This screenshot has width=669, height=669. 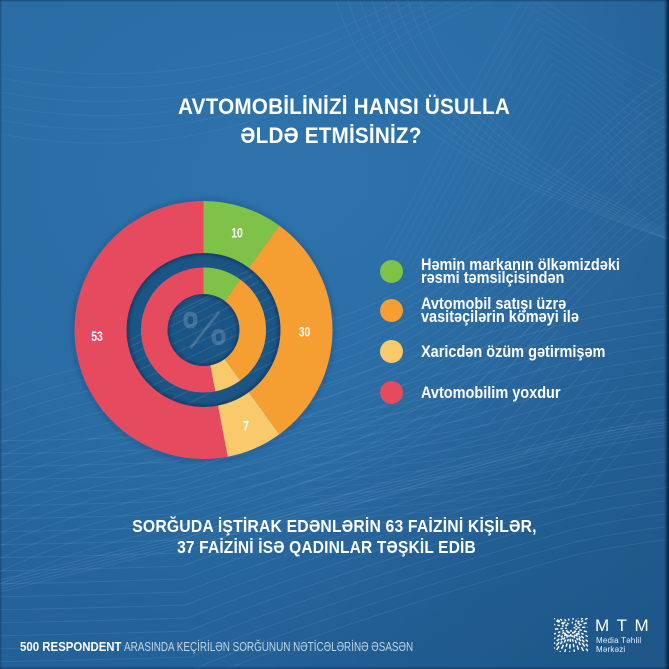 What do you see at coordinates (97, 336) in the screenshot?
I see `svg-text: 53` at bounding box center [97, 336].